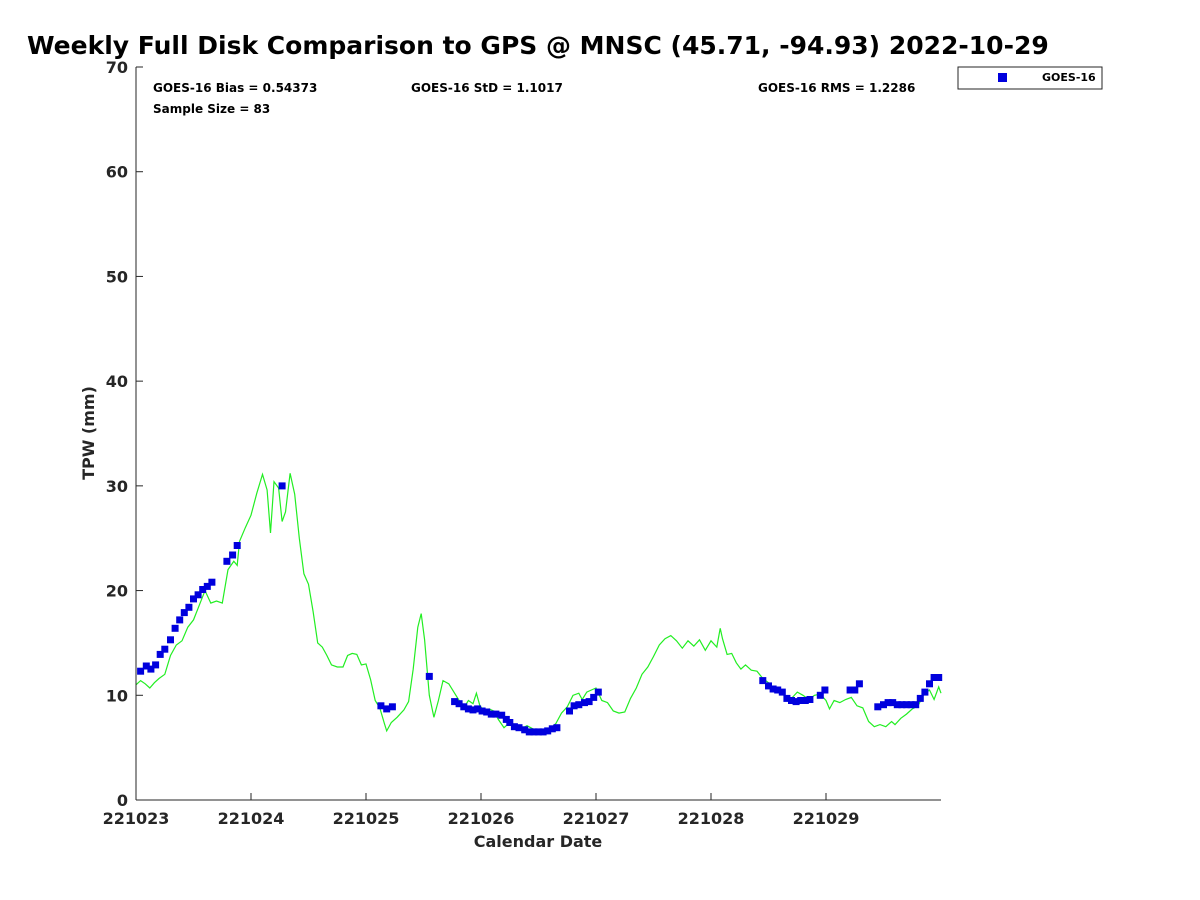  Describe the element at coordinates (235, 88) in the screenshot. I see `stat-bias: GOES-16 Bias = 0.54373` at that location.